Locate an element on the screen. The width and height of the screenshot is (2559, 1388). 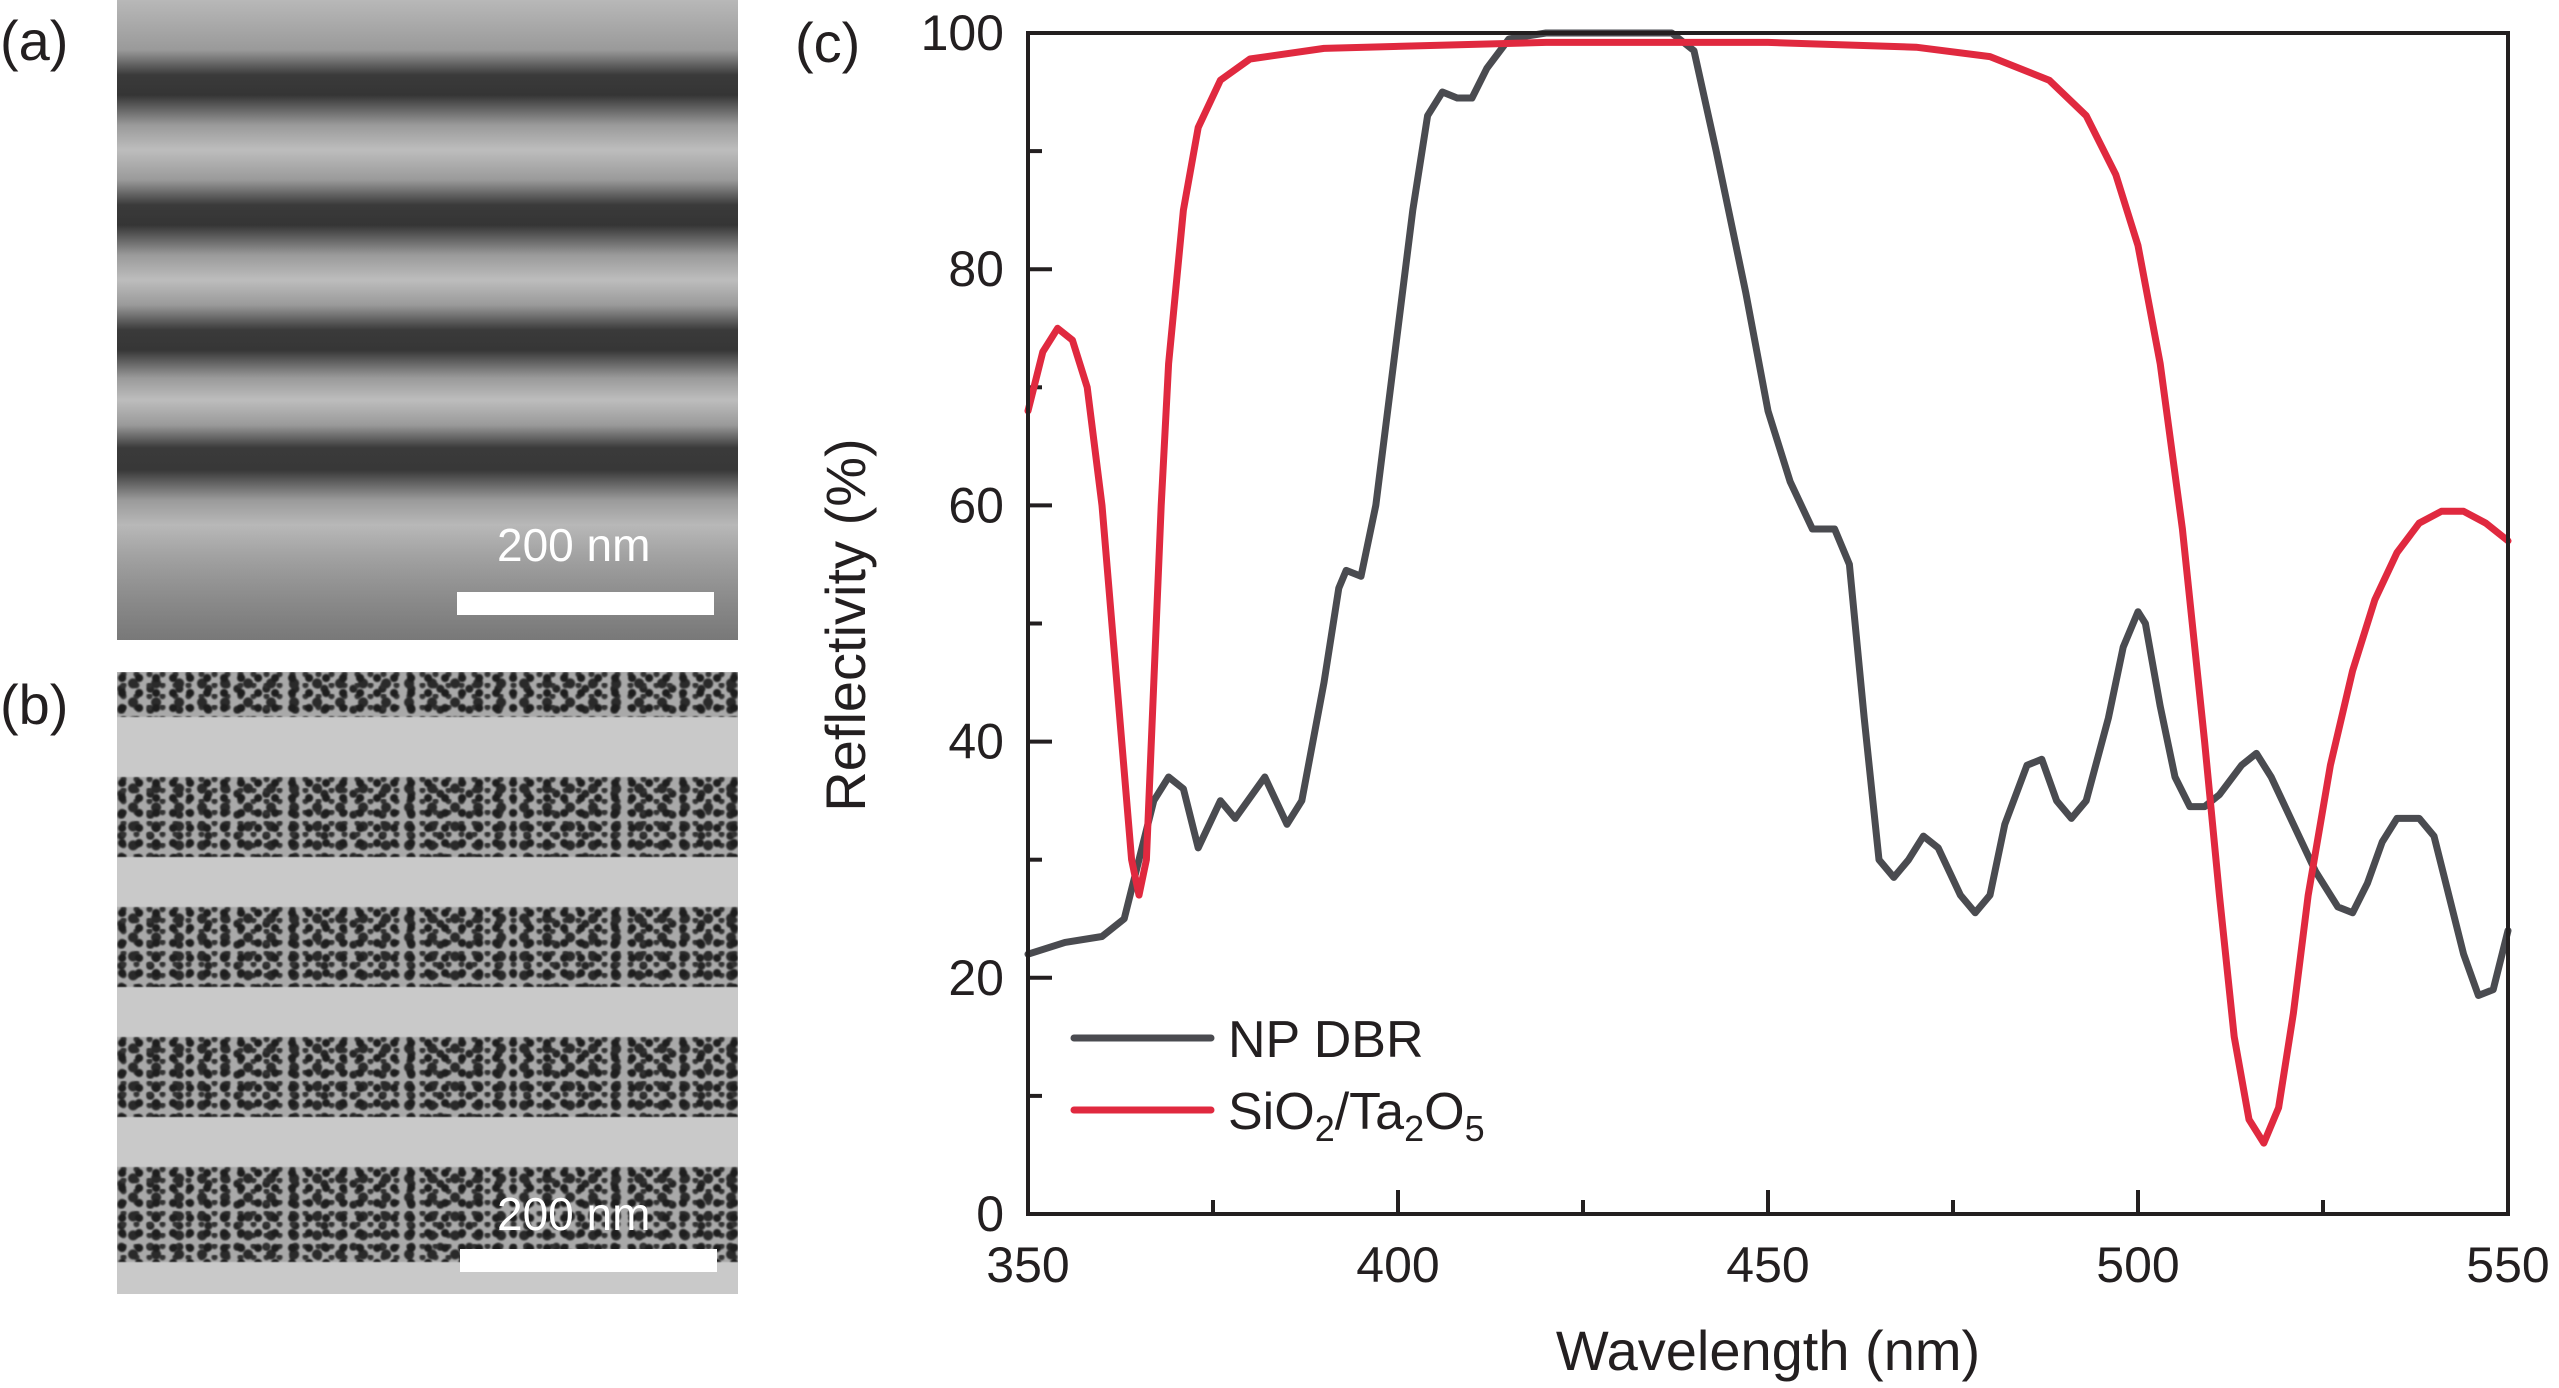
scale-bar-label-b: 200 nm is located at coordinates (574, 1214).